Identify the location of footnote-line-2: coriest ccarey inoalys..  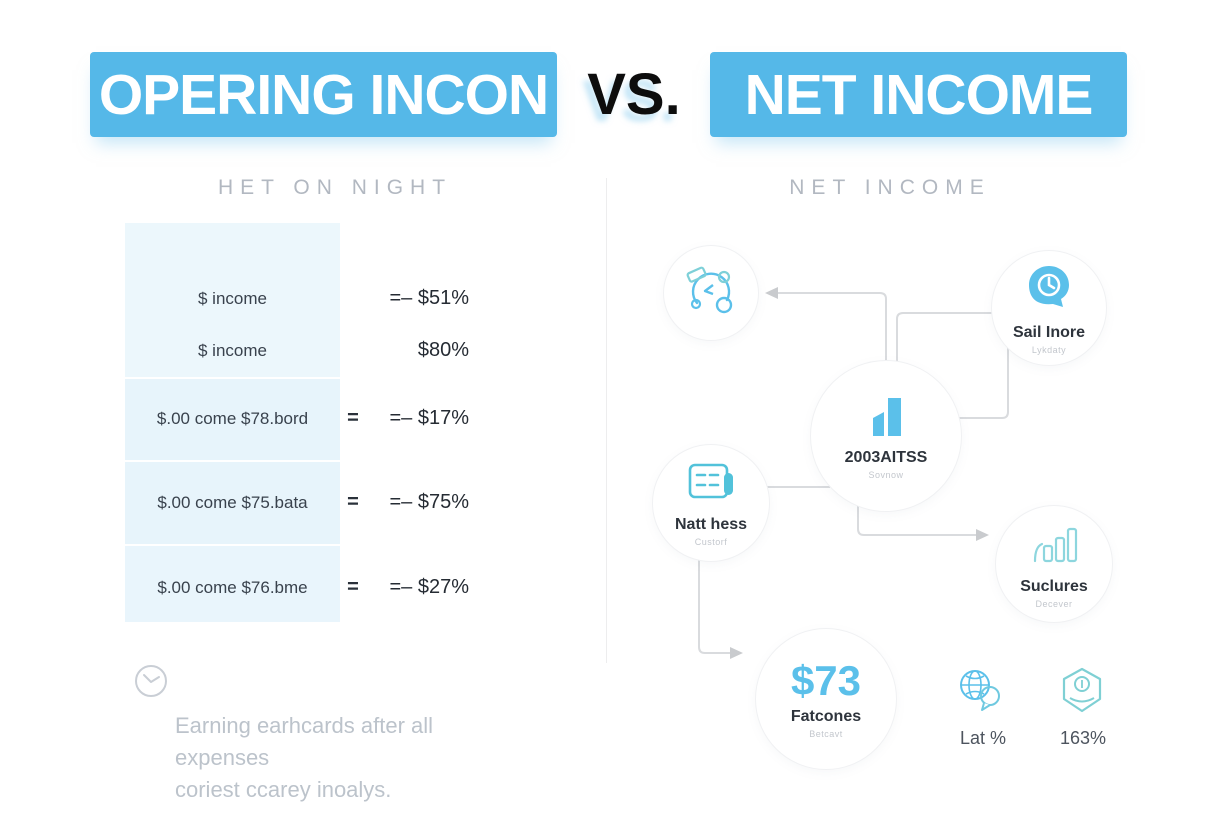
(283, 789).